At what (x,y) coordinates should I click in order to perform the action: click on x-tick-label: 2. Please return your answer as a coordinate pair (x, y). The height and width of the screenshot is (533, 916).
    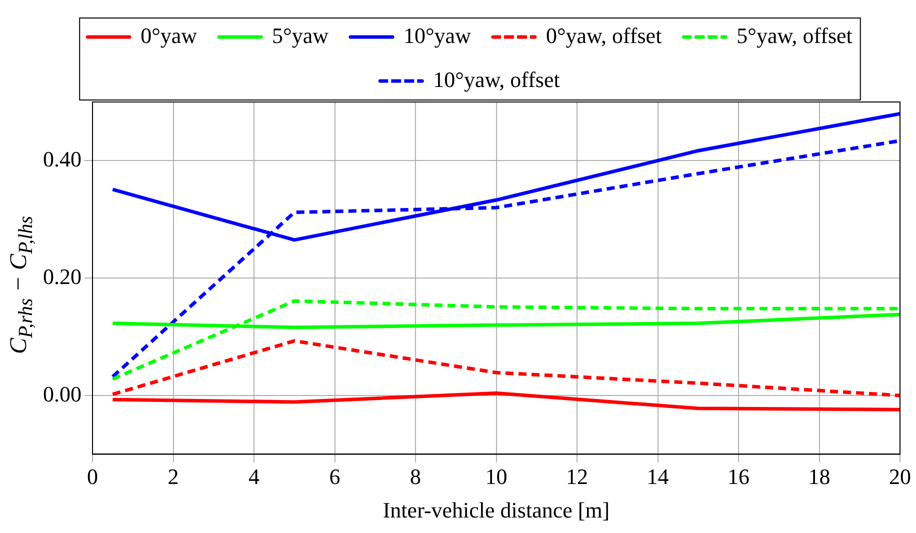
    Looking at the image, I should click on (173, 477).